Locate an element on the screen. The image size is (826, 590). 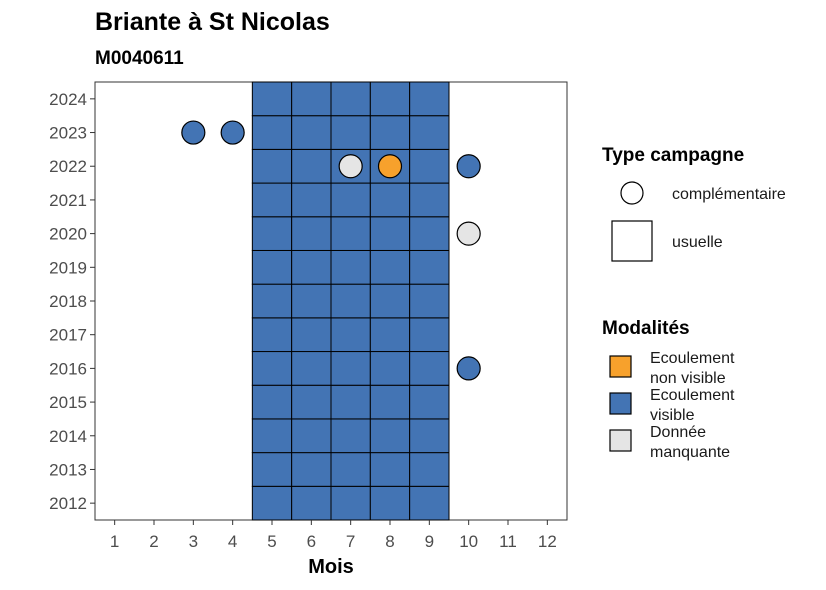
y-tick-label-2024: 2024 is located at coordinates (68, 99).